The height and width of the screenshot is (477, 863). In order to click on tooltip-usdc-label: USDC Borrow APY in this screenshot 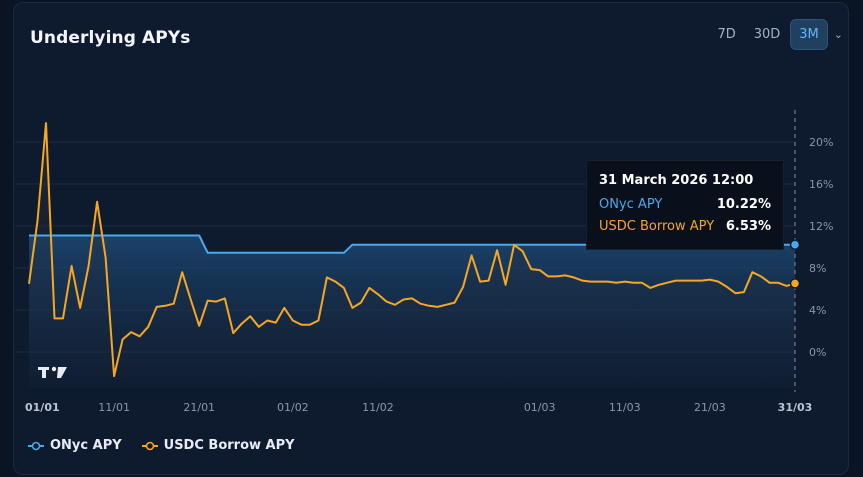, I will do `click(657, 226)`.